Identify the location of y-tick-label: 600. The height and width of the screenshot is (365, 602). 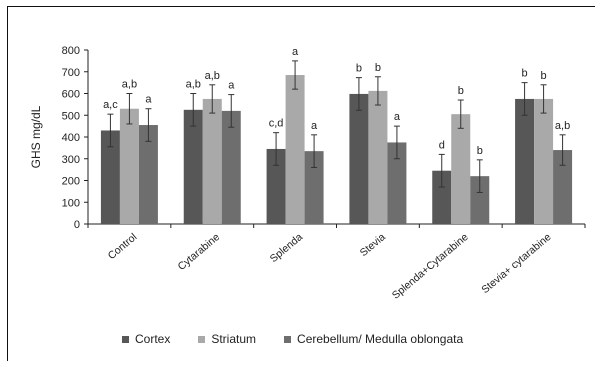
(71, 95).